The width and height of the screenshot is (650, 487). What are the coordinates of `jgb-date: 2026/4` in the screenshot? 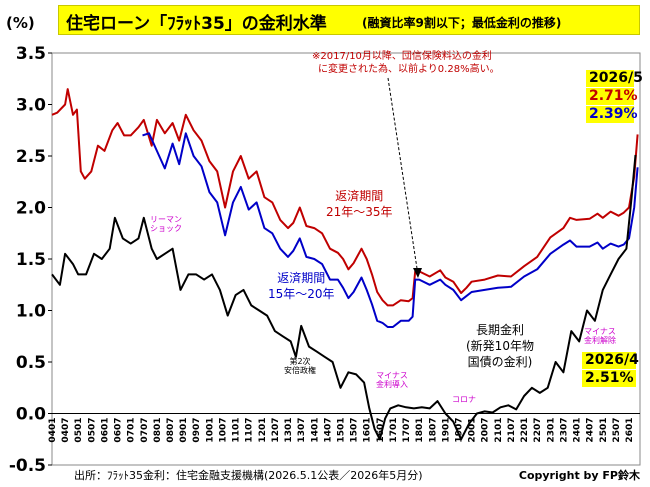 It's located at (612, 360).